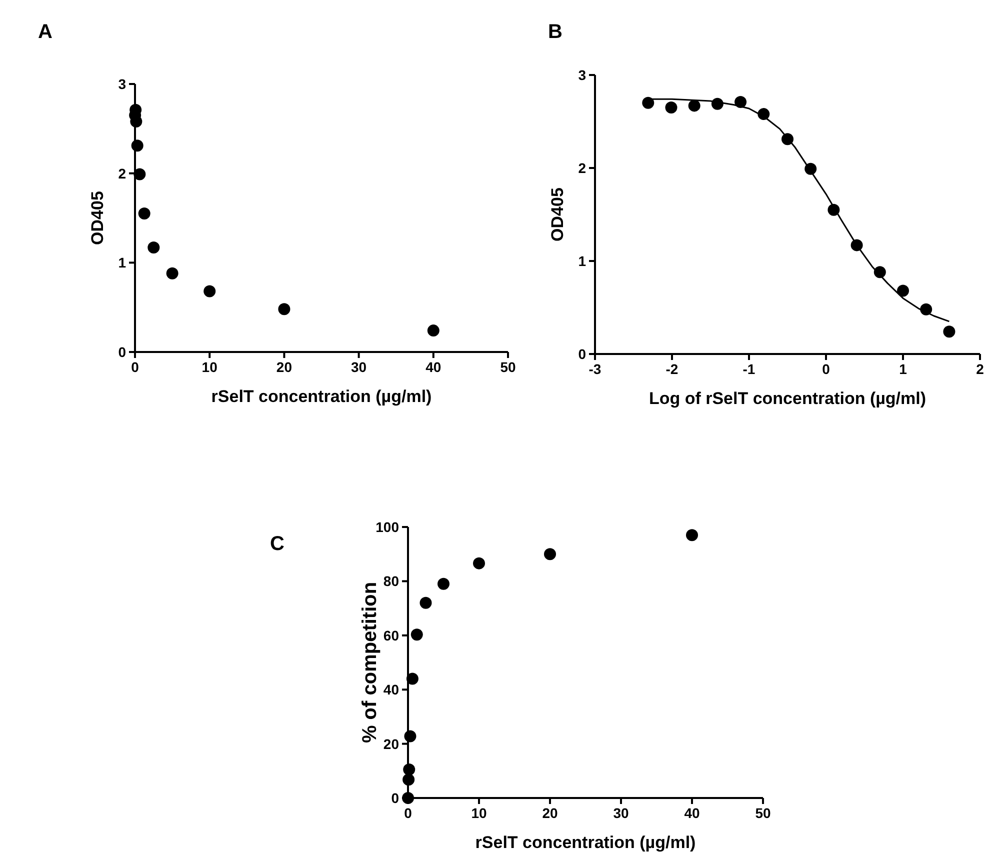 The height and width of the screenshot is (864, 995). What do you see at coordinates (555, 32) in the screenshot?
I see `chart-title: B` at bounding box center [555, 32].